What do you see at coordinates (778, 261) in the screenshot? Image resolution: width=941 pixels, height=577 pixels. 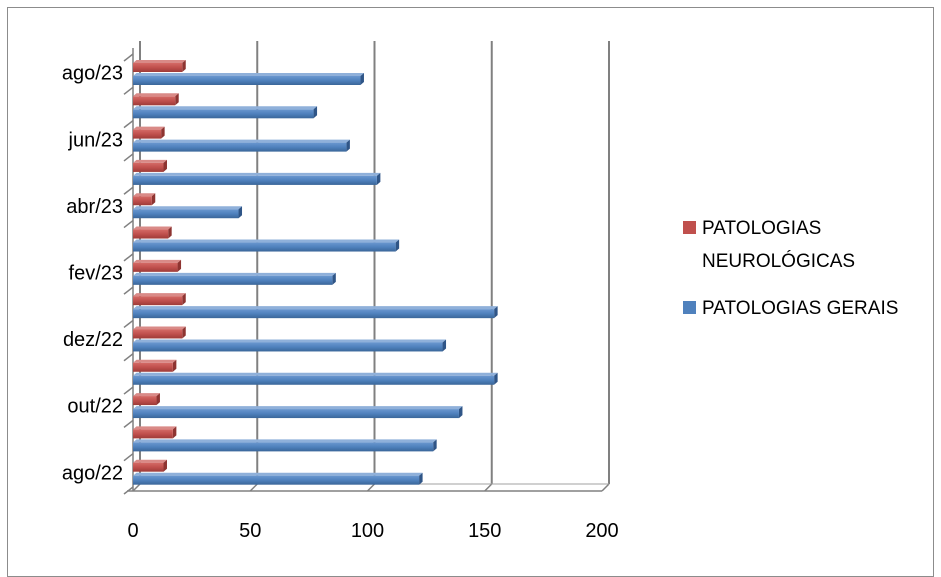 I see `legend-label-line2: NEUROLÓGICAS` at bounding box center [778, 261].